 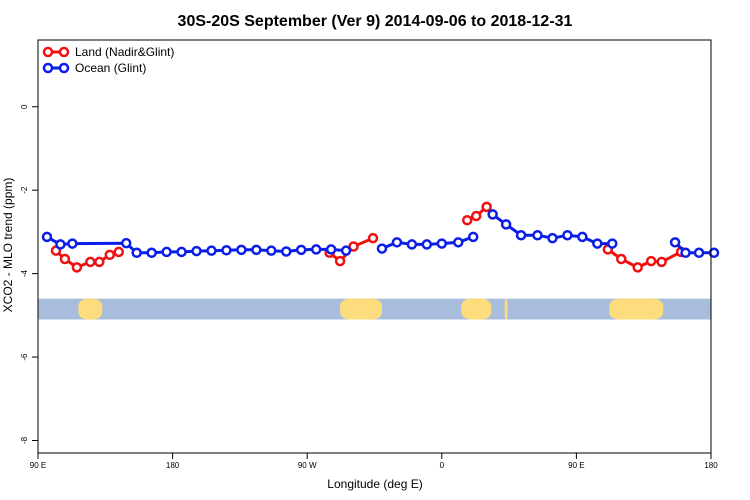 What do you see at coordinates (124, 52) in the screenshot?
I see `legend-label-0: Land (Nadir&Glint)` at bounding box center [124, 52].